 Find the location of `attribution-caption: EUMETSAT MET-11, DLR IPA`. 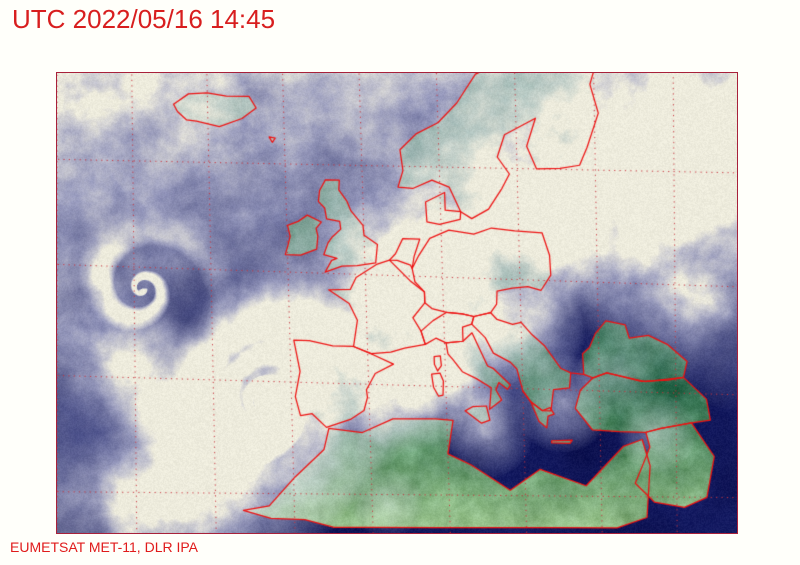

attribution-caption: EUMETSAT MET-11, DLR IPA is located at coordinates (104, 547).